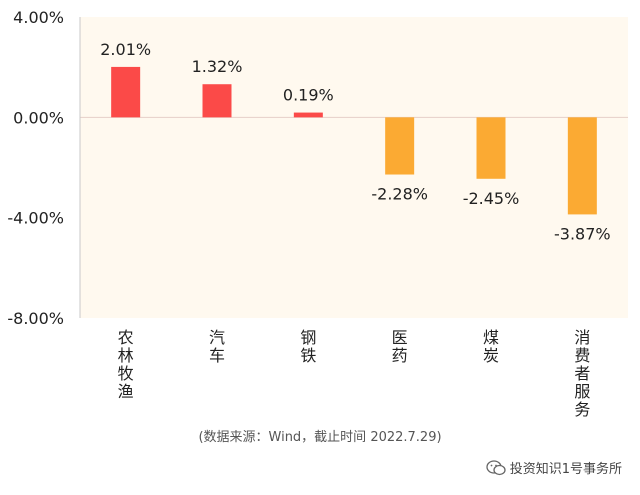 This screenshot has width=640, height=495. Describe the element at coordinates (582, 233) in the screenshot. I see `data-label: -3.87%` at that location.